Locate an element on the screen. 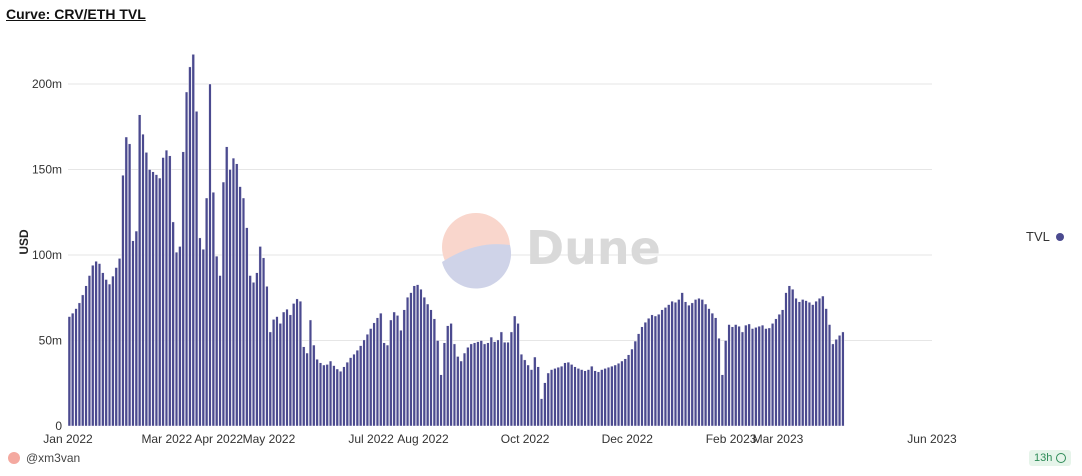 The height and width of the screenshot is (476, 1082). x-tick-label: Apr 2022 is located at coordinates (218, 439).